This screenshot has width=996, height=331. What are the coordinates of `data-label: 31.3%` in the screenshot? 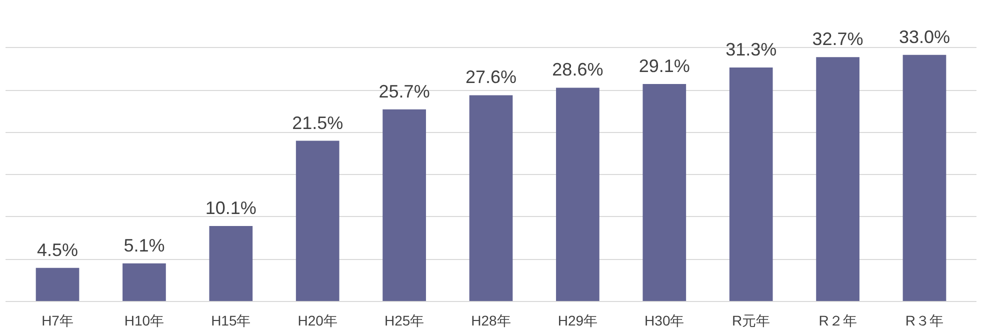 It's located at (751, 50).